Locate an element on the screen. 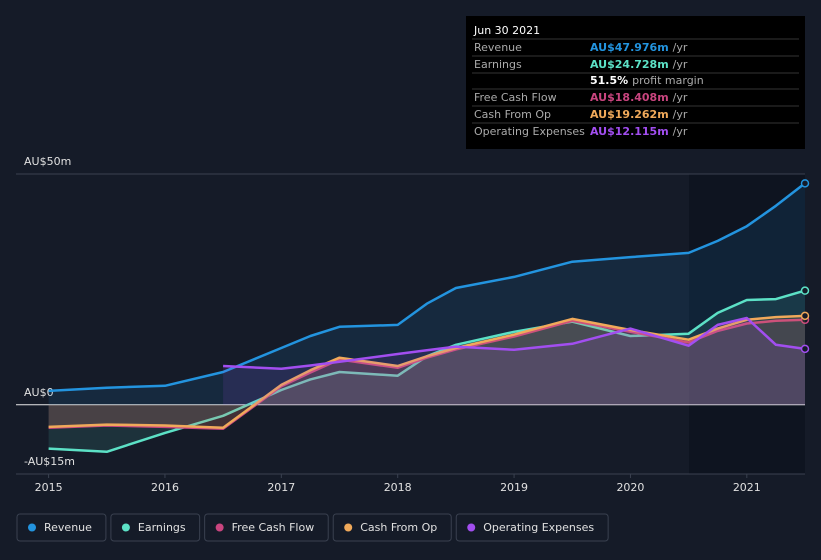  tooltip-date: Jun 30 2021 is located at coordinates (506, 30).